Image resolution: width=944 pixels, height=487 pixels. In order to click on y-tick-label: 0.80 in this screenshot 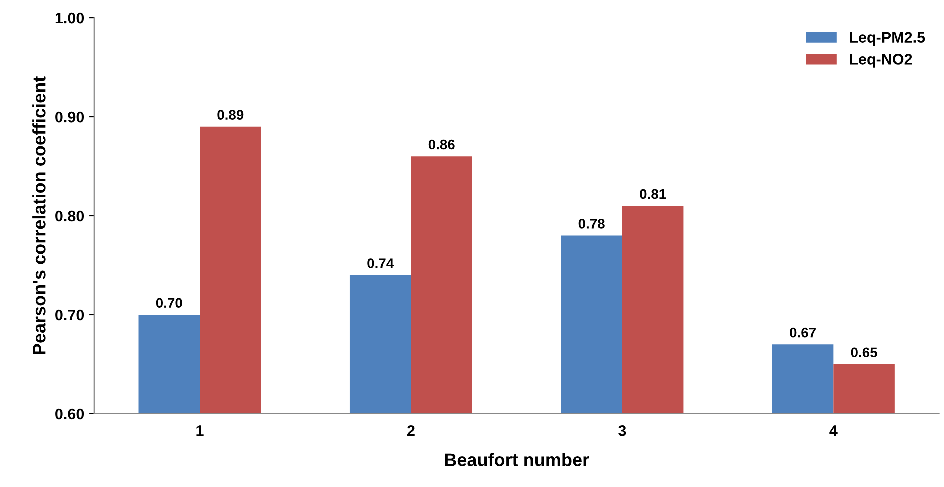, I will do `click(70, 216)`.